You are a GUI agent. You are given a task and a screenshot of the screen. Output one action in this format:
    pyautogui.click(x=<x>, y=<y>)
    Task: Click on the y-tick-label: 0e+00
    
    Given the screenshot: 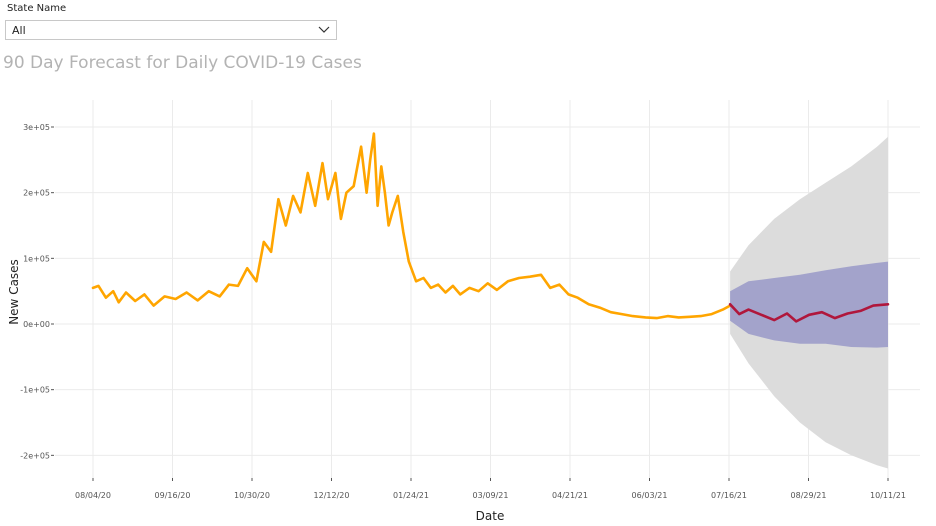 What is the action you would take?
    pyautogui.click(x=36, y=324)
    